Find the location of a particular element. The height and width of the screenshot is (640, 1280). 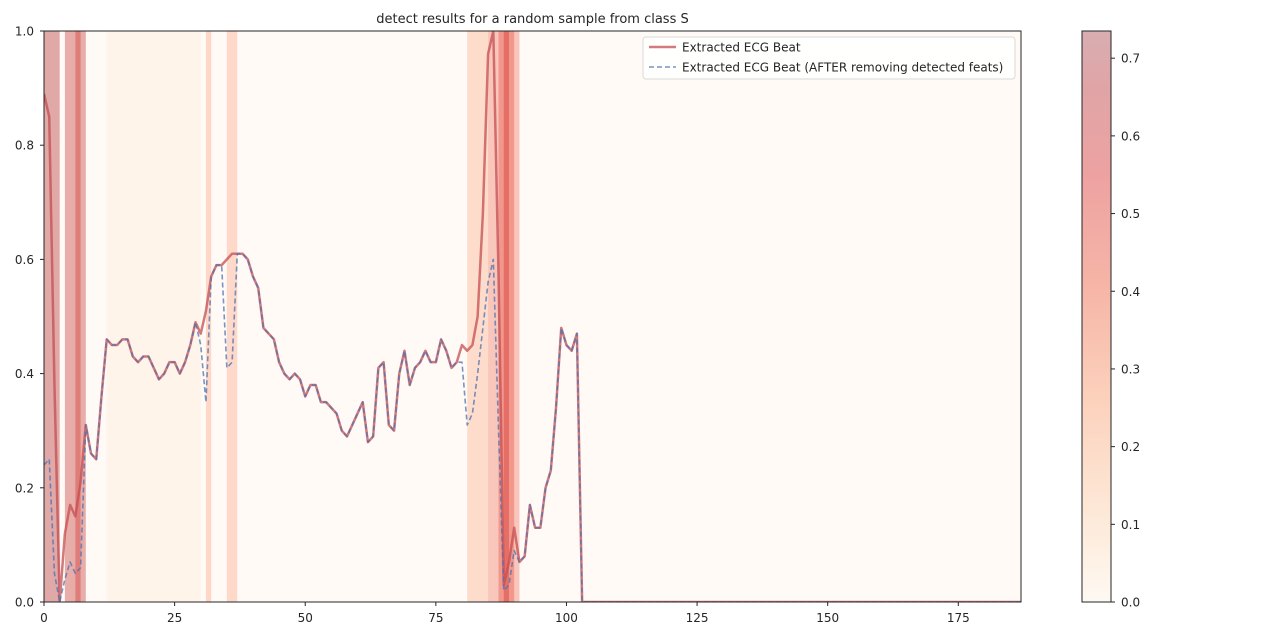

x-tick-label: 50 is located at coordinates (305, 618).